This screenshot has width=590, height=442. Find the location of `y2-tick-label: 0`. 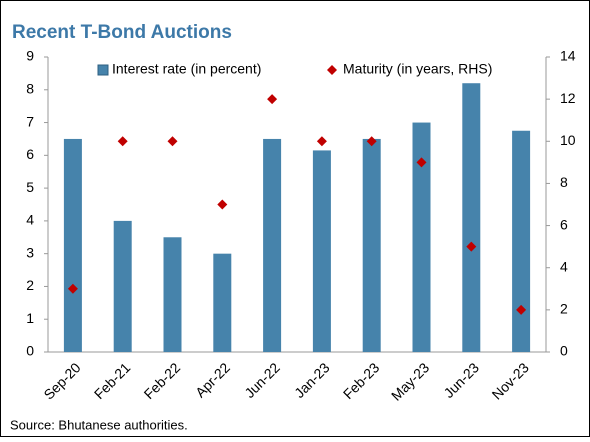

y2-tick-label: 0 is located at coordinates (564, 351).